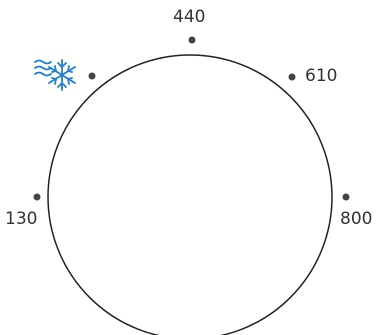 This screenshot has height=335, width=382. What do you see at coordinates (192, 40) in the screenshot?
I see `dial-mark-top` at bounding box center [192, 40].